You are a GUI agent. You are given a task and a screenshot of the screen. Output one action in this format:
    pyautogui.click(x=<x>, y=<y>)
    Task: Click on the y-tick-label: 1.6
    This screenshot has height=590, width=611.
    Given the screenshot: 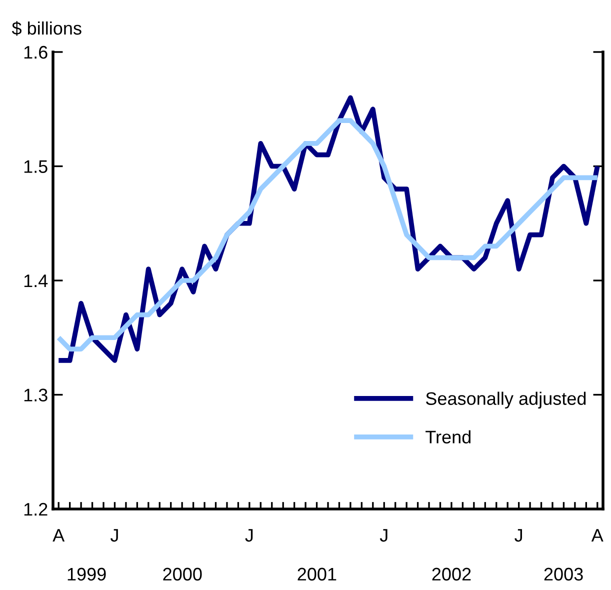 What is the action you would take?
    pyautogui.click(x=36, y=52)
    